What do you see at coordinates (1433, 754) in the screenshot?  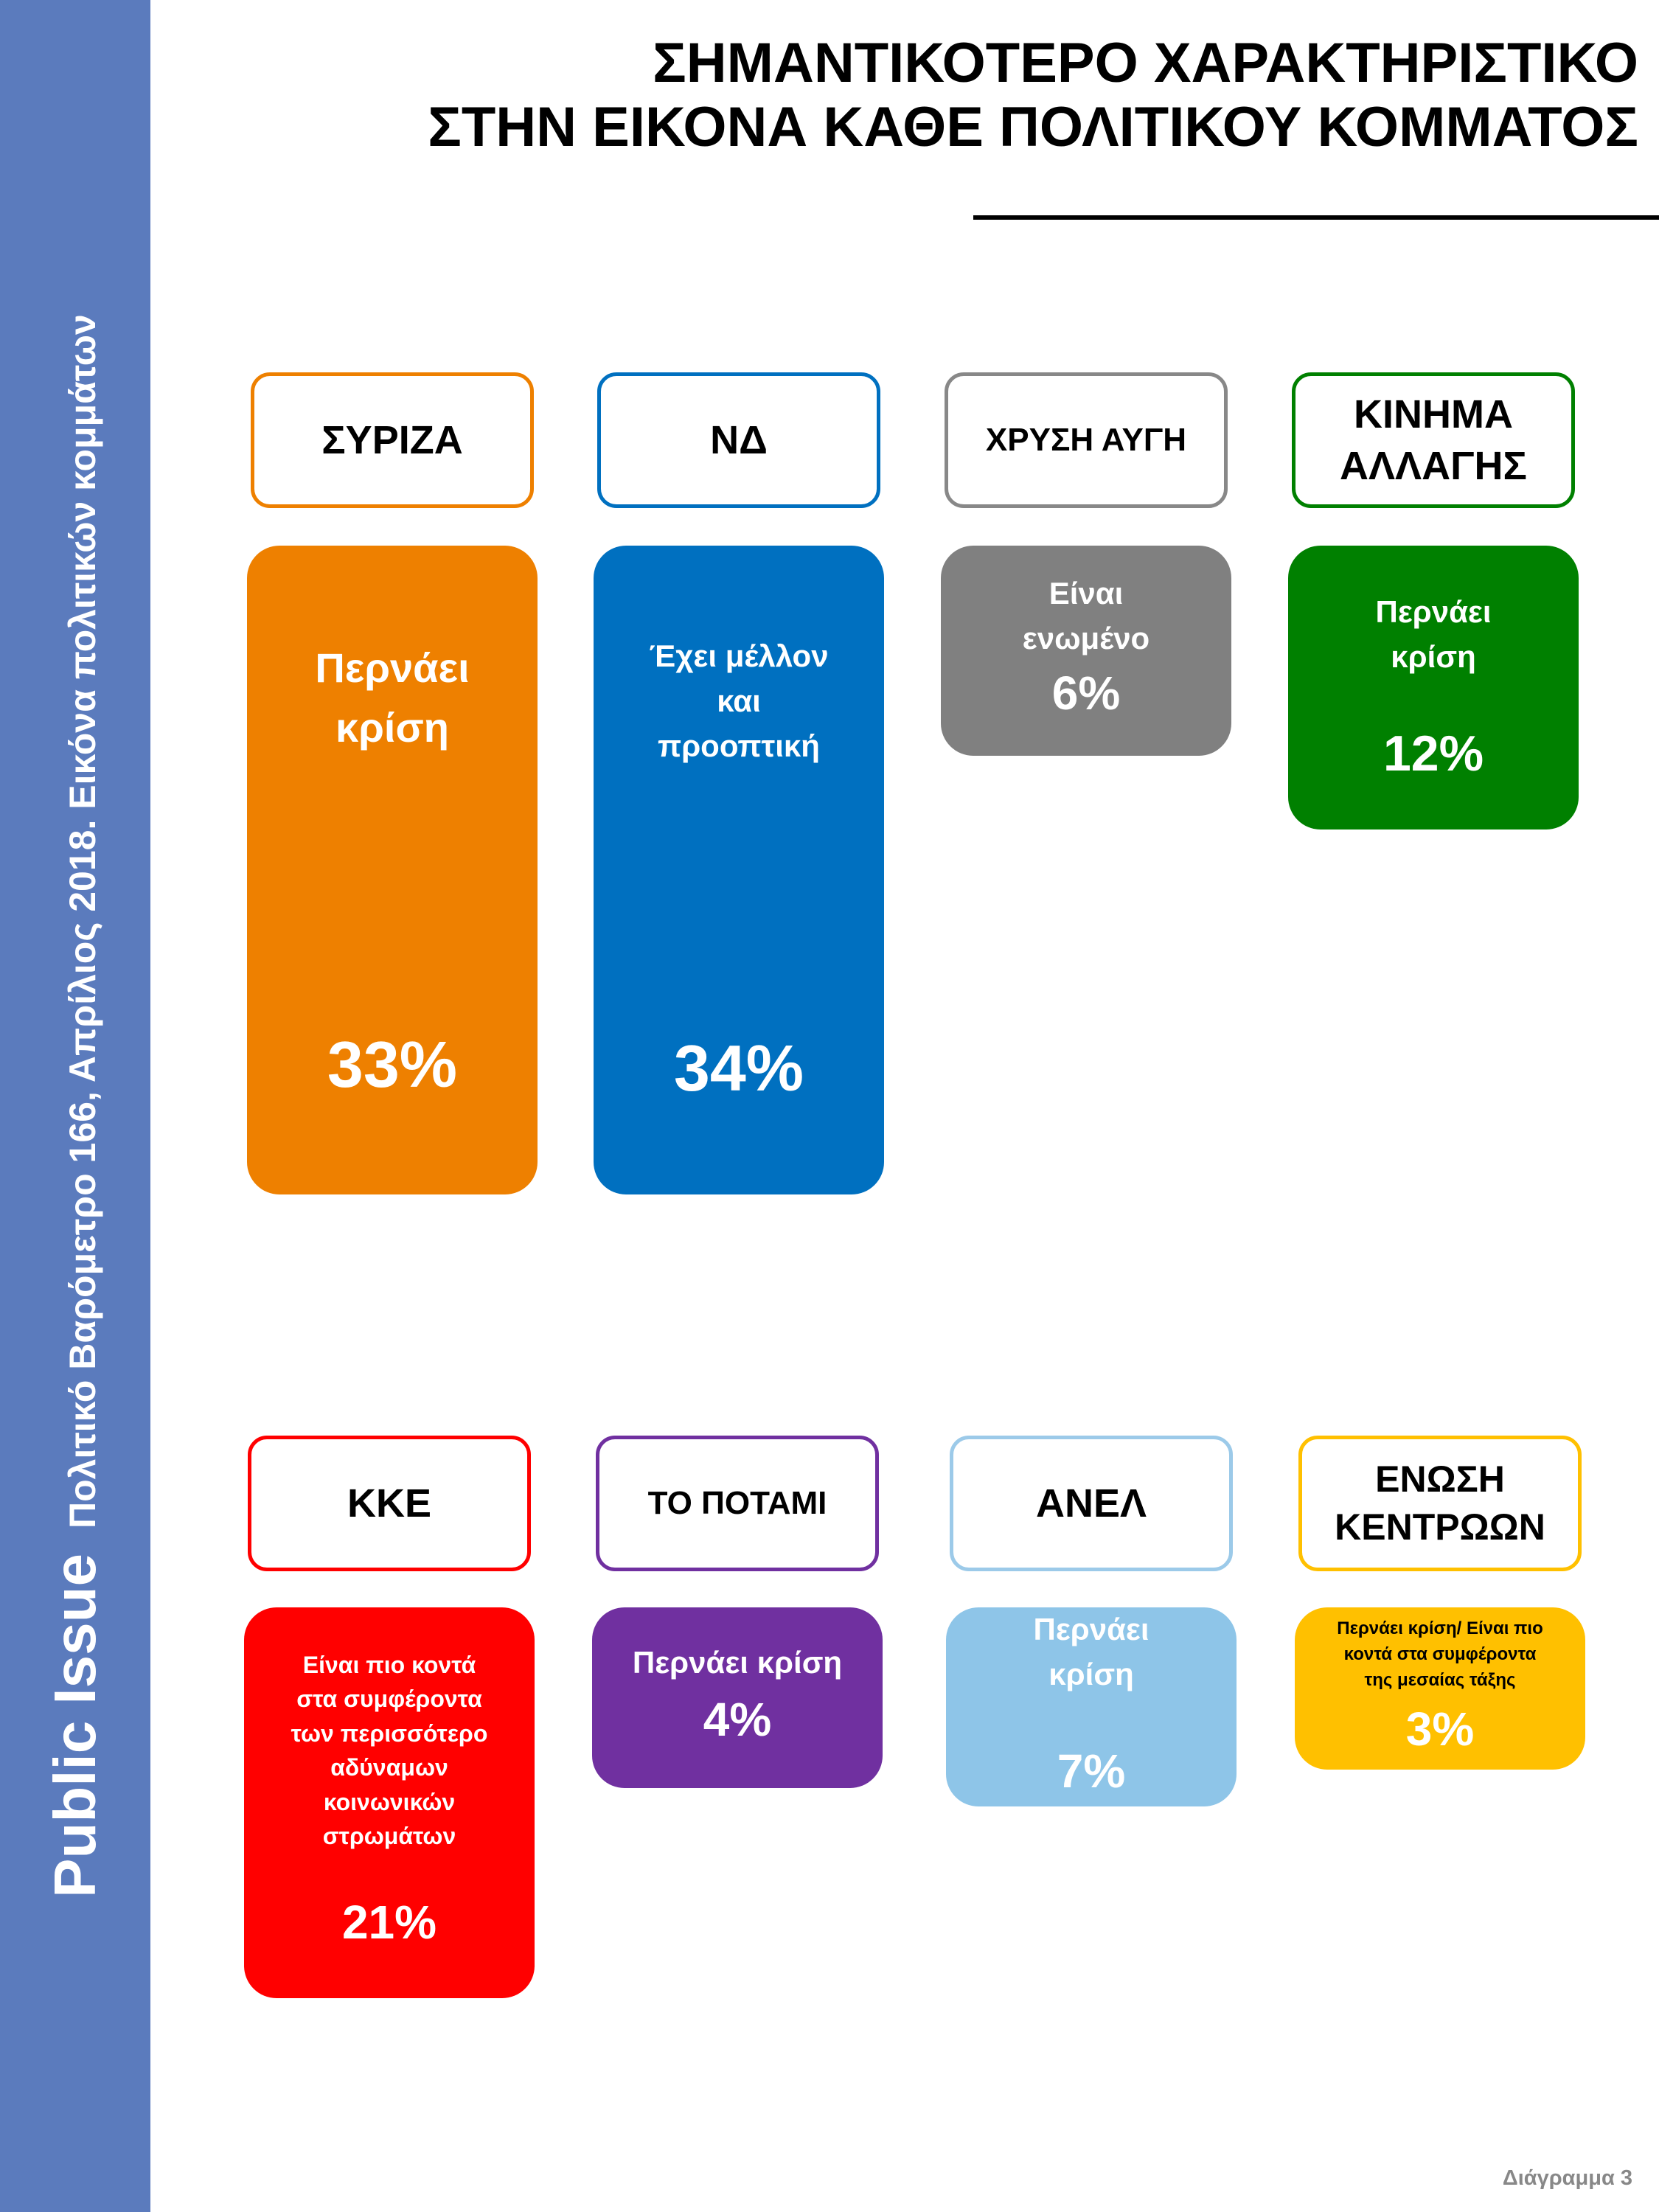 I see `bar-value-label: 12%` at bounding box center [1433, 754].